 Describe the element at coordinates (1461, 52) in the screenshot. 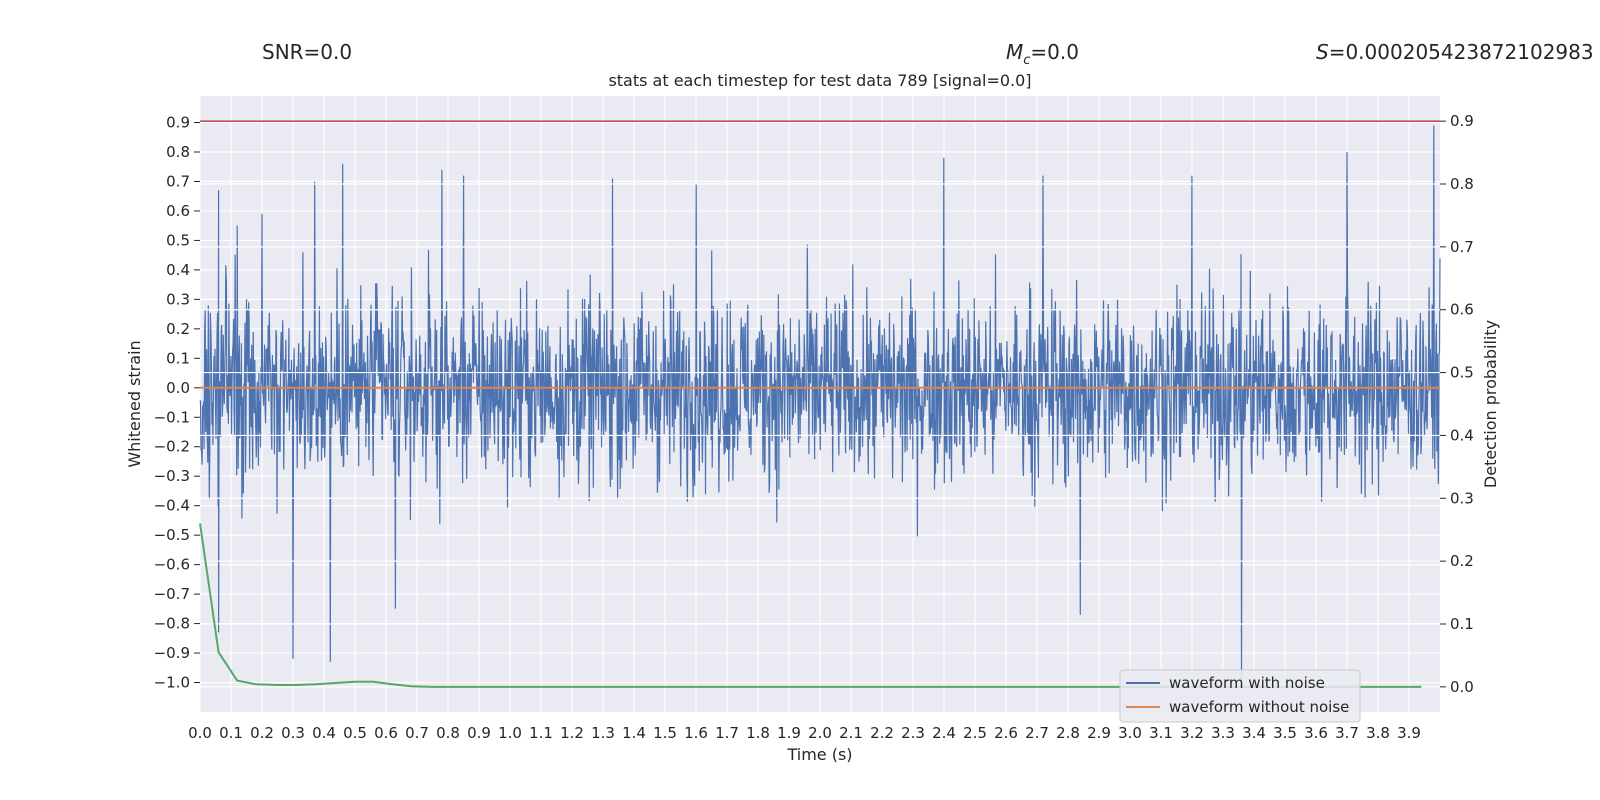

I see `s-value: =0.000205423872102983` at that location.